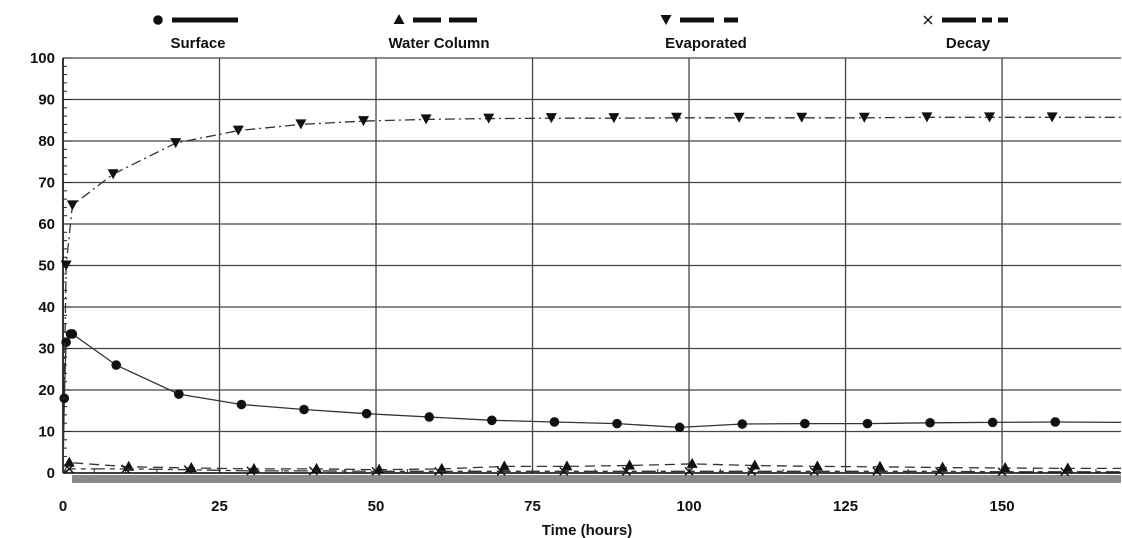  Describe the element at coordinates (587, 530) in the screenshot. I see `x-axis-title: Time (hours)` at that location.